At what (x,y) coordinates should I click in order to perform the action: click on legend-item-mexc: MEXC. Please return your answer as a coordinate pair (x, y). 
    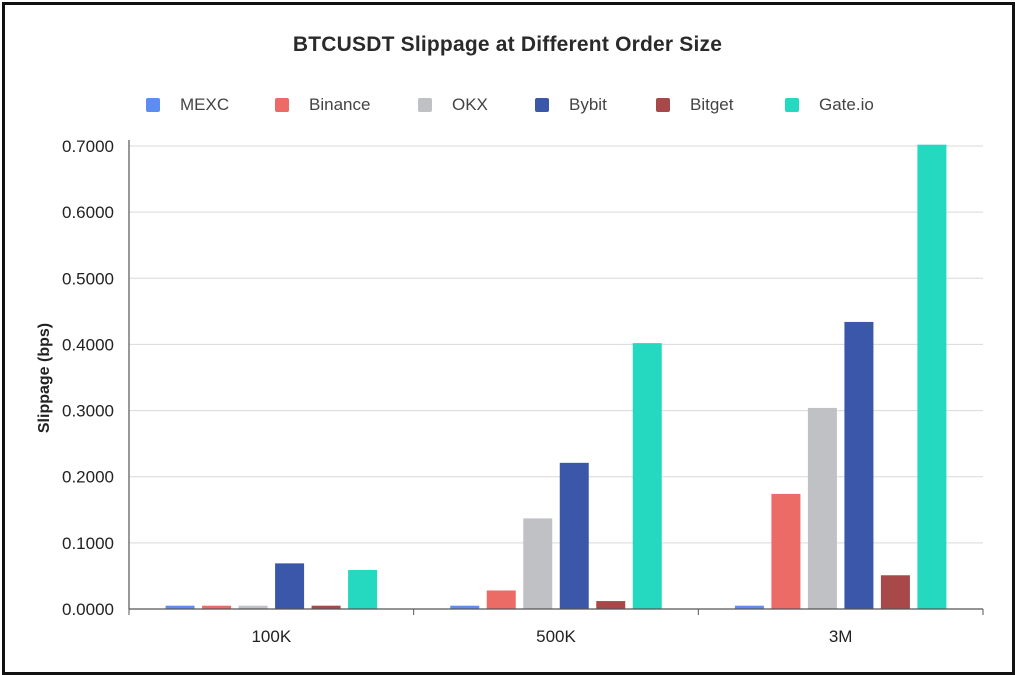
    Looking at the image, I should click on (187, 105).